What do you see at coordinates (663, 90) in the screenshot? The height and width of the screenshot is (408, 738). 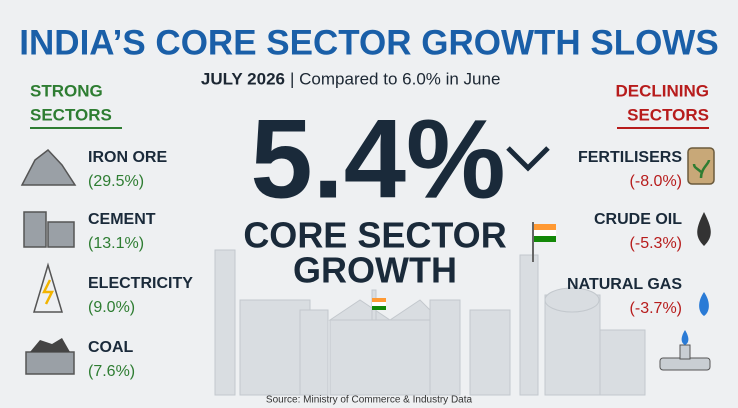 I see `section-heading: DECLINING` at bounding box center [663, 90].